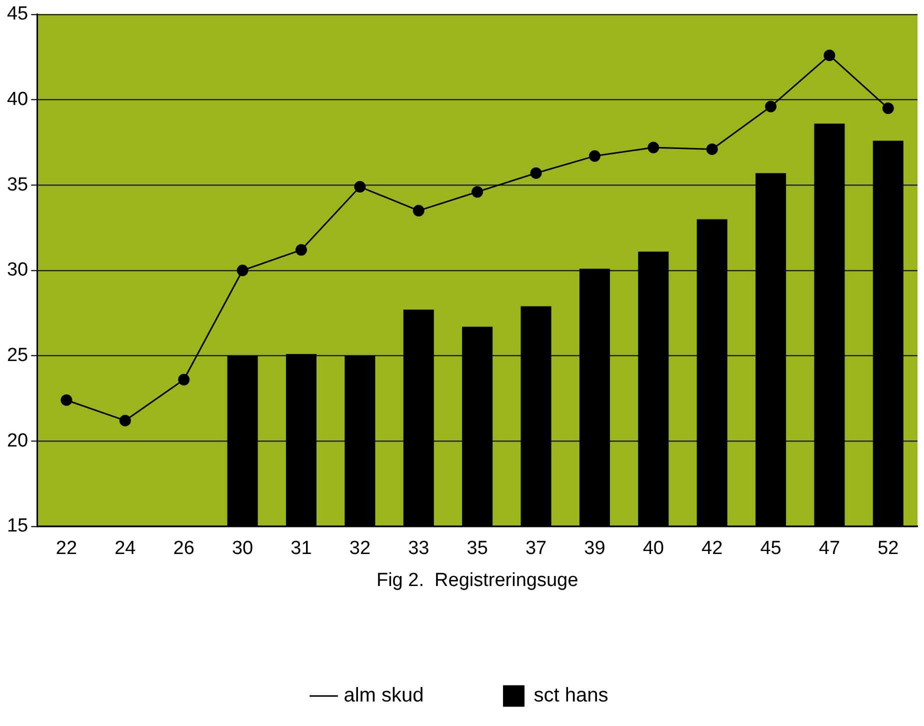 The height and width of the screenshot is (726, 924). I want to click on x-tick-label: 24, so click(125, 549).